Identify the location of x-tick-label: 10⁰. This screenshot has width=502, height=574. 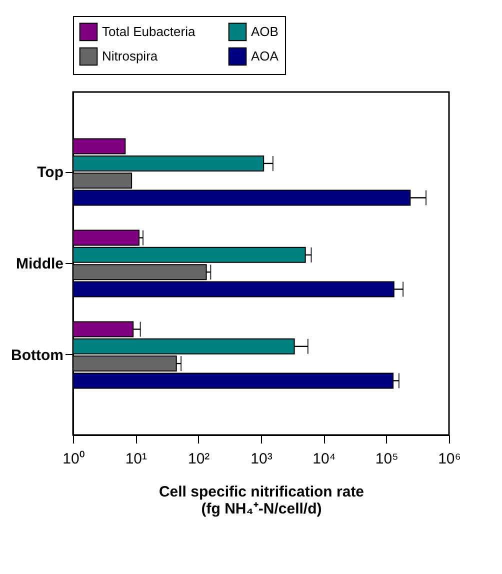
(73, 459).